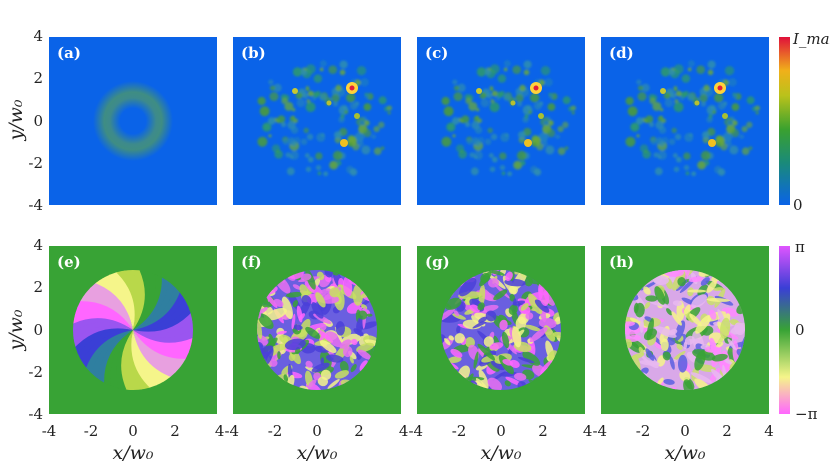 This screenshot has height=471, width=830. Describe the element at coordinates (800, 330) in the screenshot. I see `phase-colorbar-mid-label: 0` at that location.